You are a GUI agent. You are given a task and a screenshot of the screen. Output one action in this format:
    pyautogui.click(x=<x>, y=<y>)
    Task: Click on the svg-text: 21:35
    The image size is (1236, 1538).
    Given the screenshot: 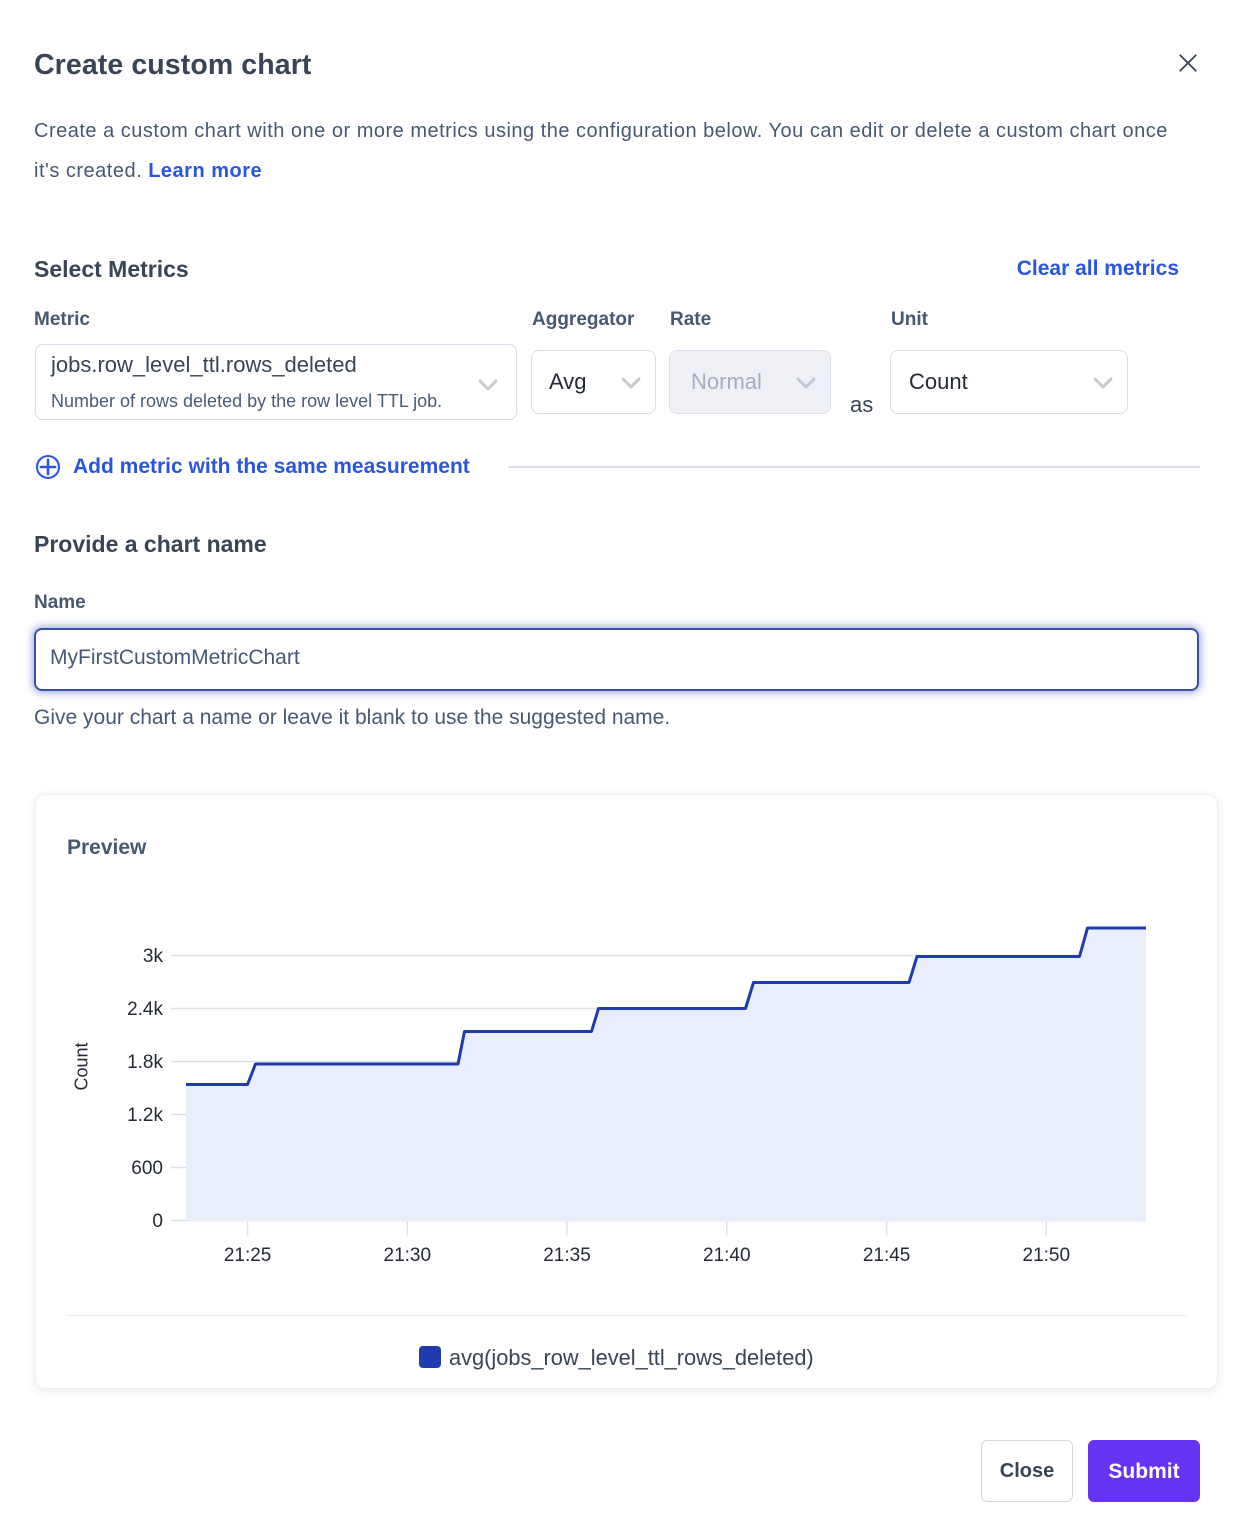 What is the action you would take?
    pyautogui.click(x=567, y=1255)
    